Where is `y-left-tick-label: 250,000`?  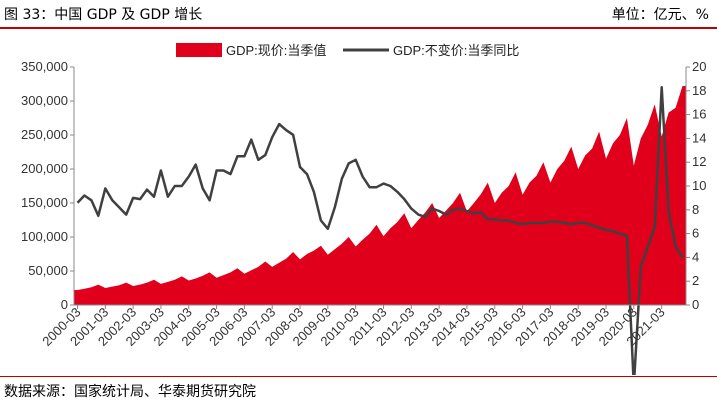 y-left-tick-label: 250,000 is located at coordinates (44, 134).